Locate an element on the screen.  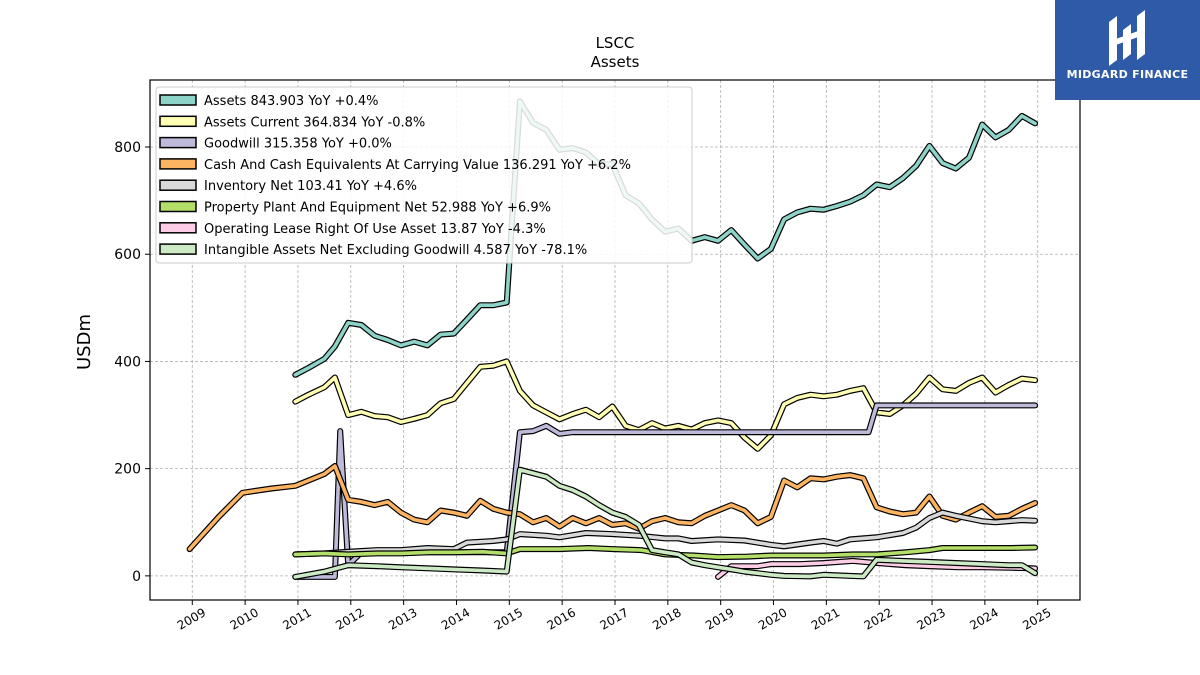
legend-entry: Inventory Net 103.41 YoY +4.6% is located at coordinates (310, 186).